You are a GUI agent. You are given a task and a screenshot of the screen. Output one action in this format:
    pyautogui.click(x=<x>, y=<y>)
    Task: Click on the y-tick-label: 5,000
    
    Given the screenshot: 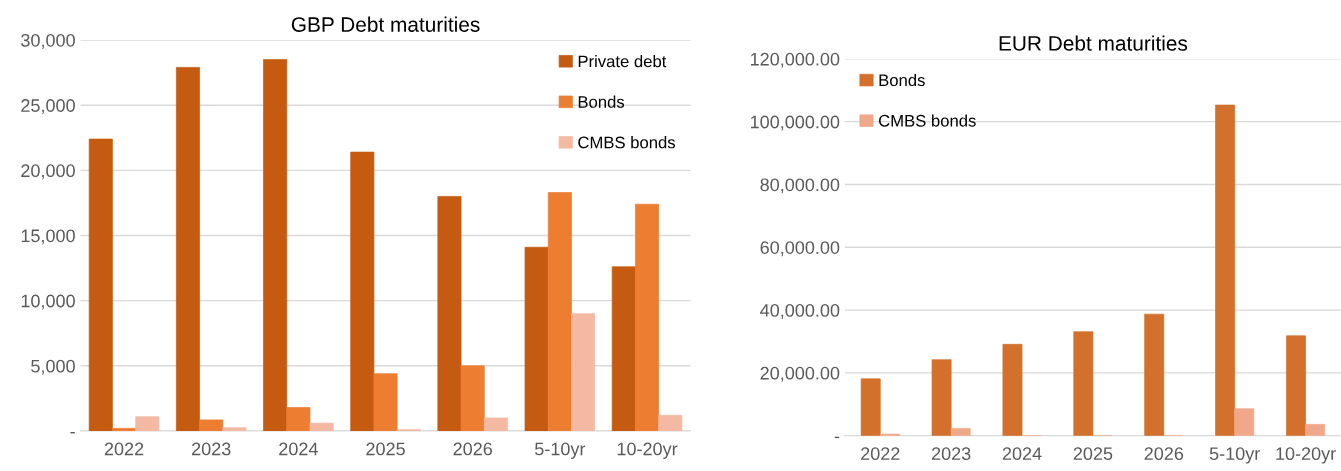 What is the action you would take?
    pyautogui.click(x=53, y=367)
    